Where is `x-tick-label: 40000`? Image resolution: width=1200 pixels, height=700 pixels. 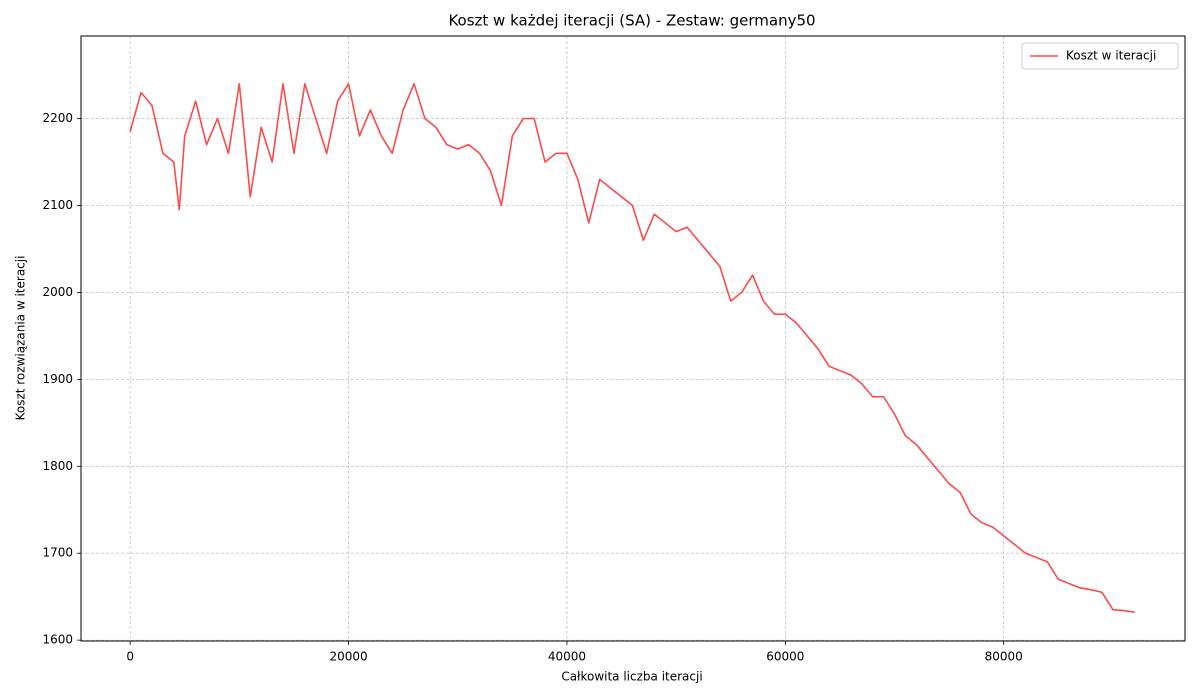
x-tick-label: 40000 is located at coordinates (567, 657).